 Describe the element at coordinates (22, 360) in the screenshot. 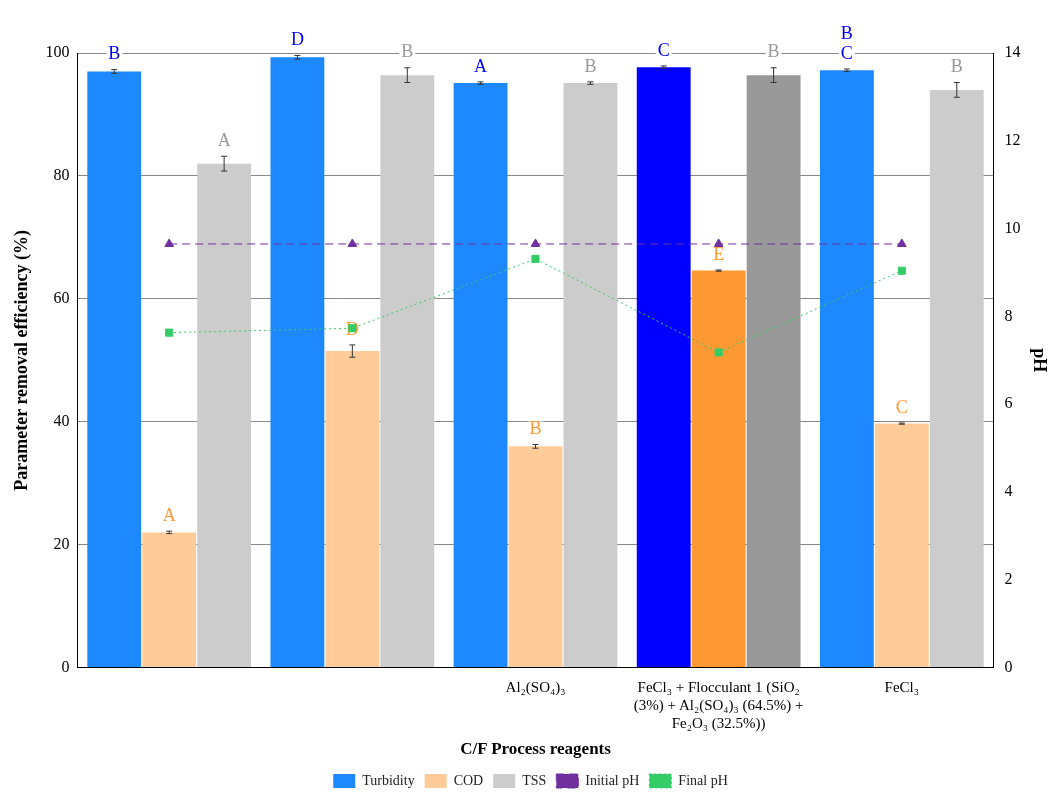

I see `y-axis-title: Parameter removal efficiency (%)` at that location.